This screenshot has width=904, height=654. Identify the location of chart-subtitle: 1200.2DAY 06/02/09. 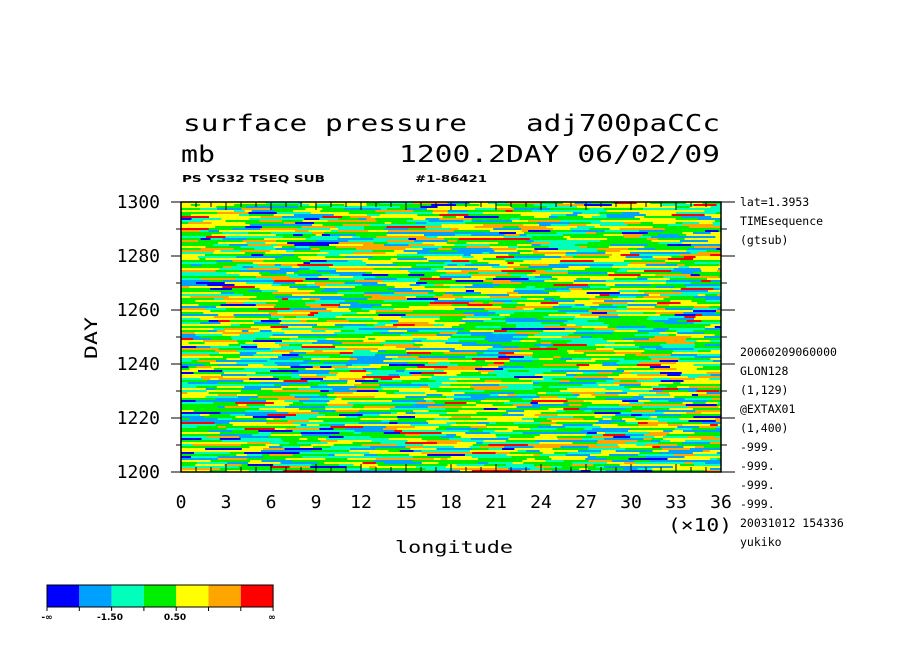
(559, 155).